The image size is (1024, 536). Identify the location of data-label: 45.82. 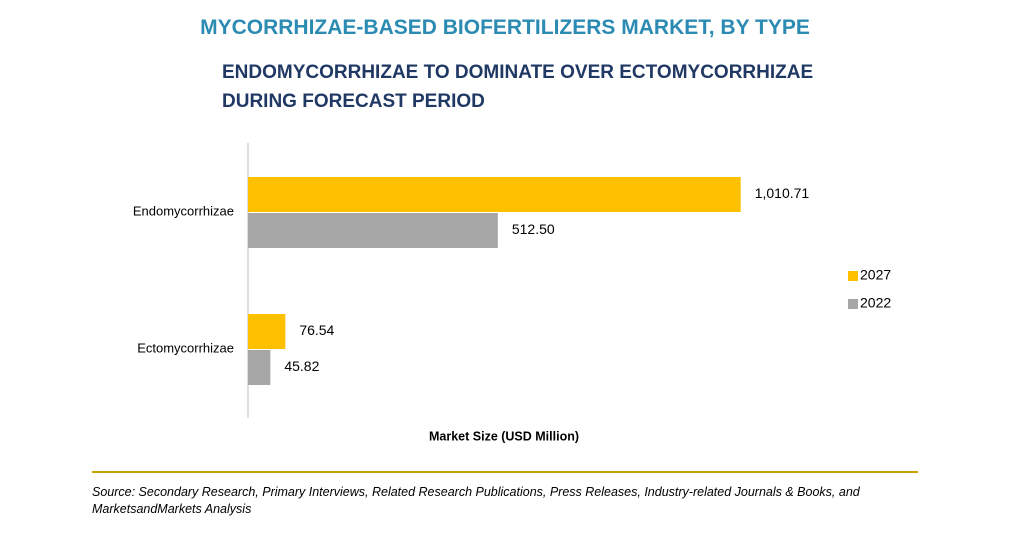
(301, 366).